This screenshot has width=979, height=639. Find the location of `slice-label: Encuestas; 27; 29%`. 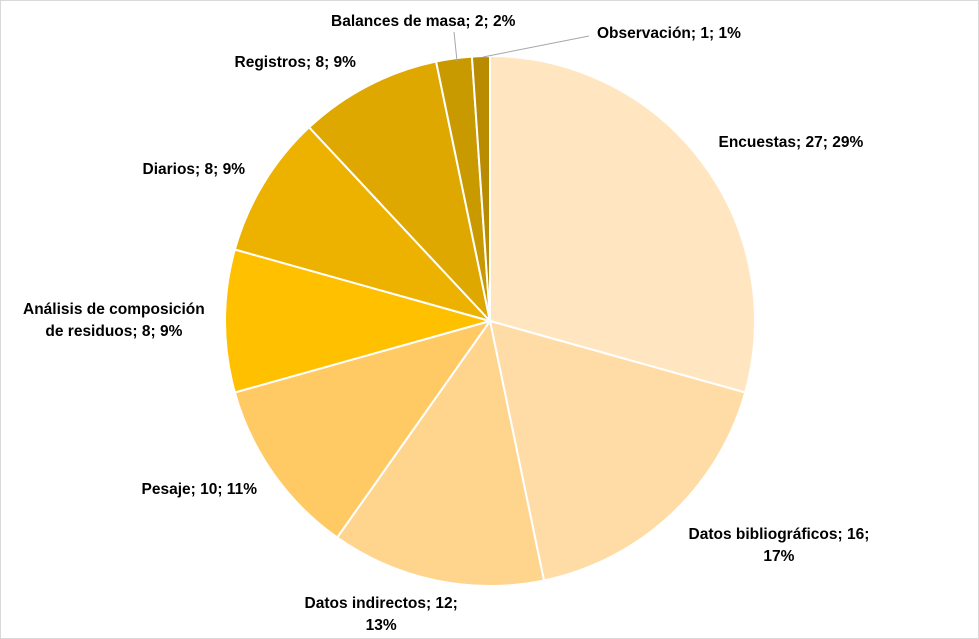

slice-label: Encuestas; 27; 29% is located at coordinates (791, 143).